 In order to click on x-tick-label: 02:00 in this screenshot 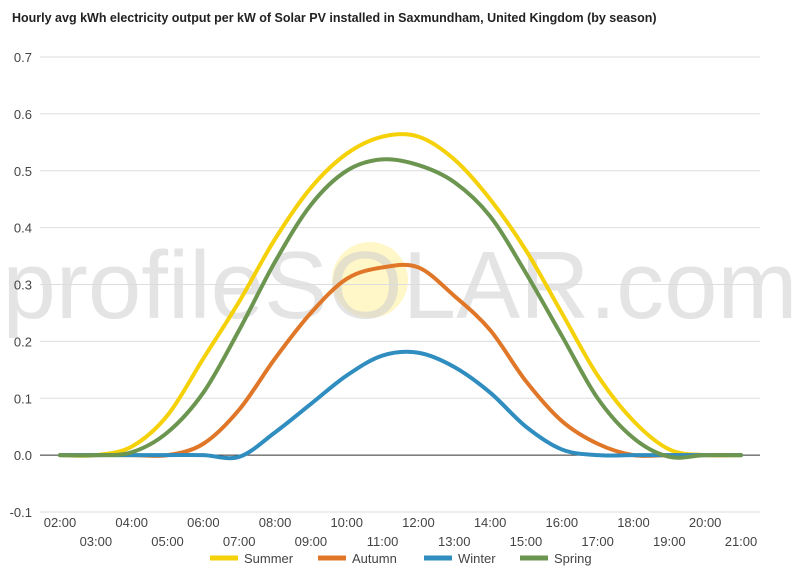, I will do `click(60, 522)`.